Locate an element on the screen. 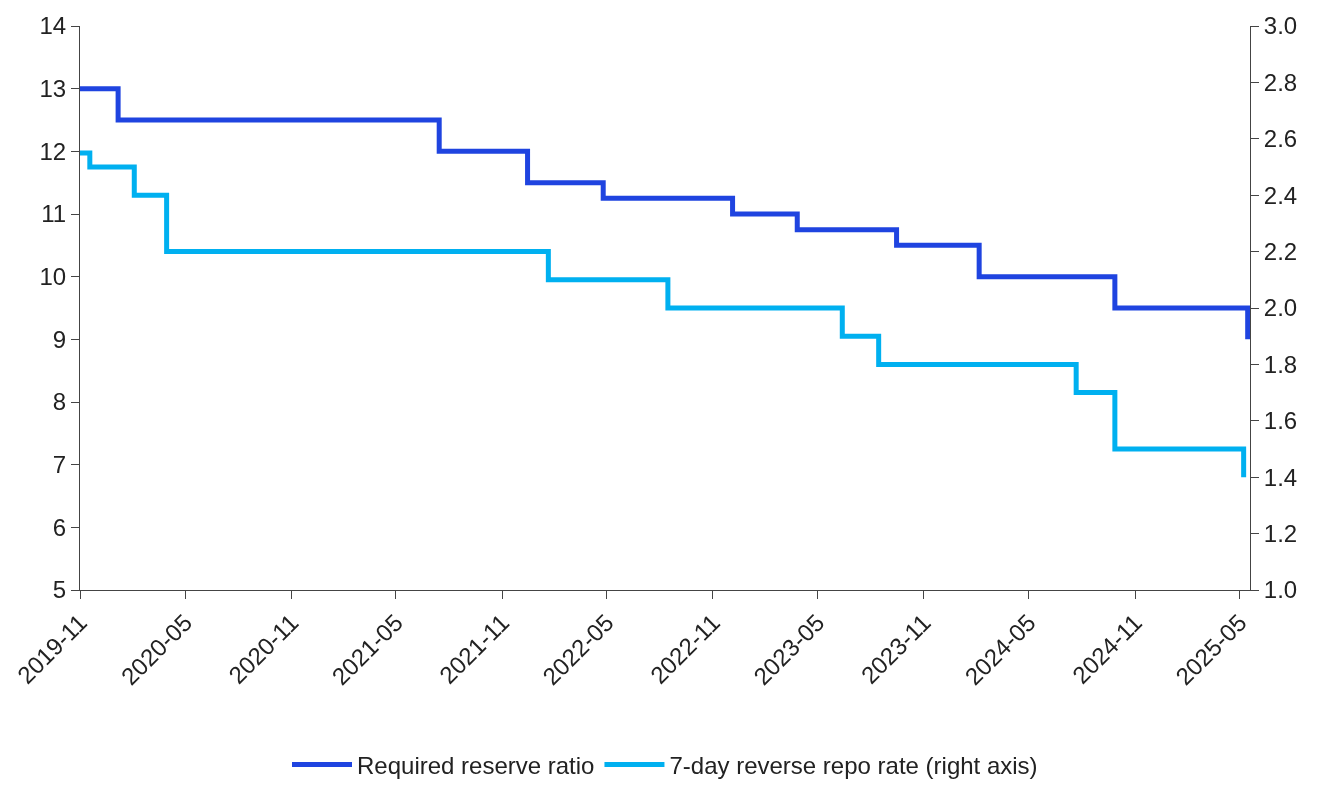  y2-tick-label: 2.2 is located at coordinates (1280, 251).